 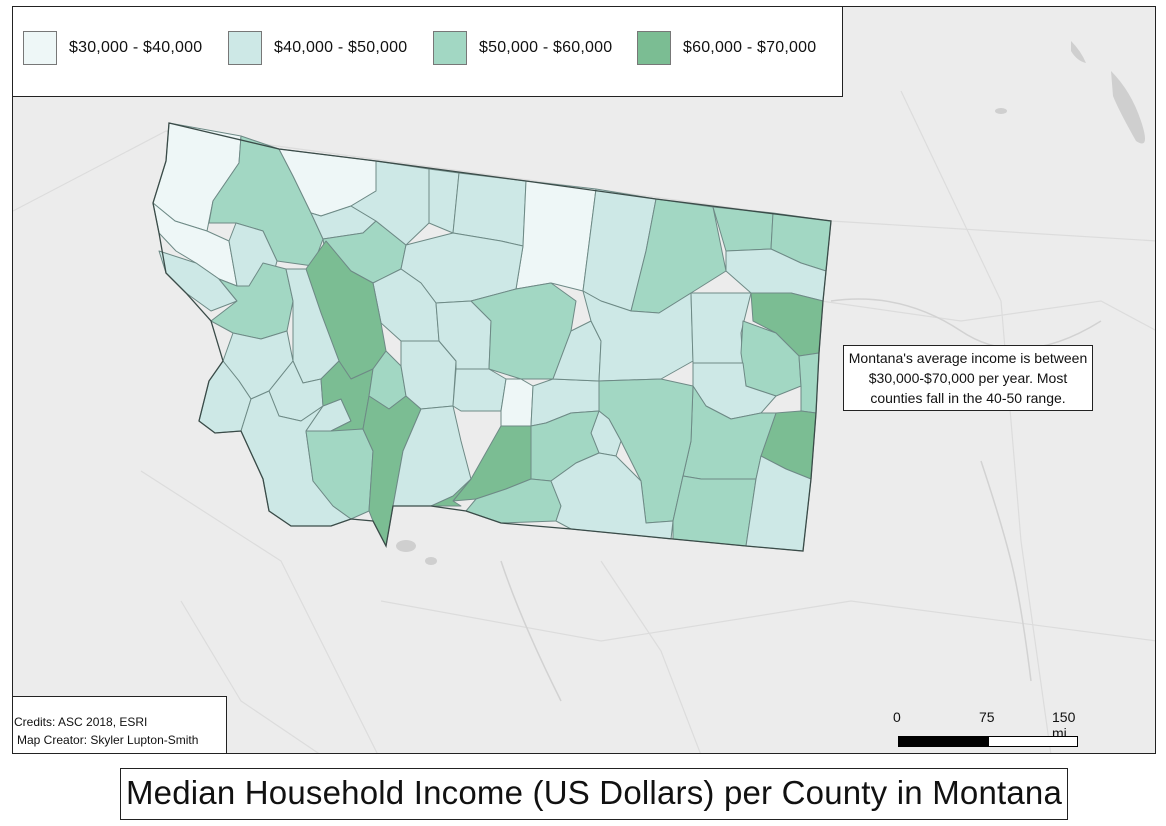 What do you see at coordinates (1033, 741) in the screenshot?
I see `scale-bar-white-segment` at bounding box center [1033, 741].